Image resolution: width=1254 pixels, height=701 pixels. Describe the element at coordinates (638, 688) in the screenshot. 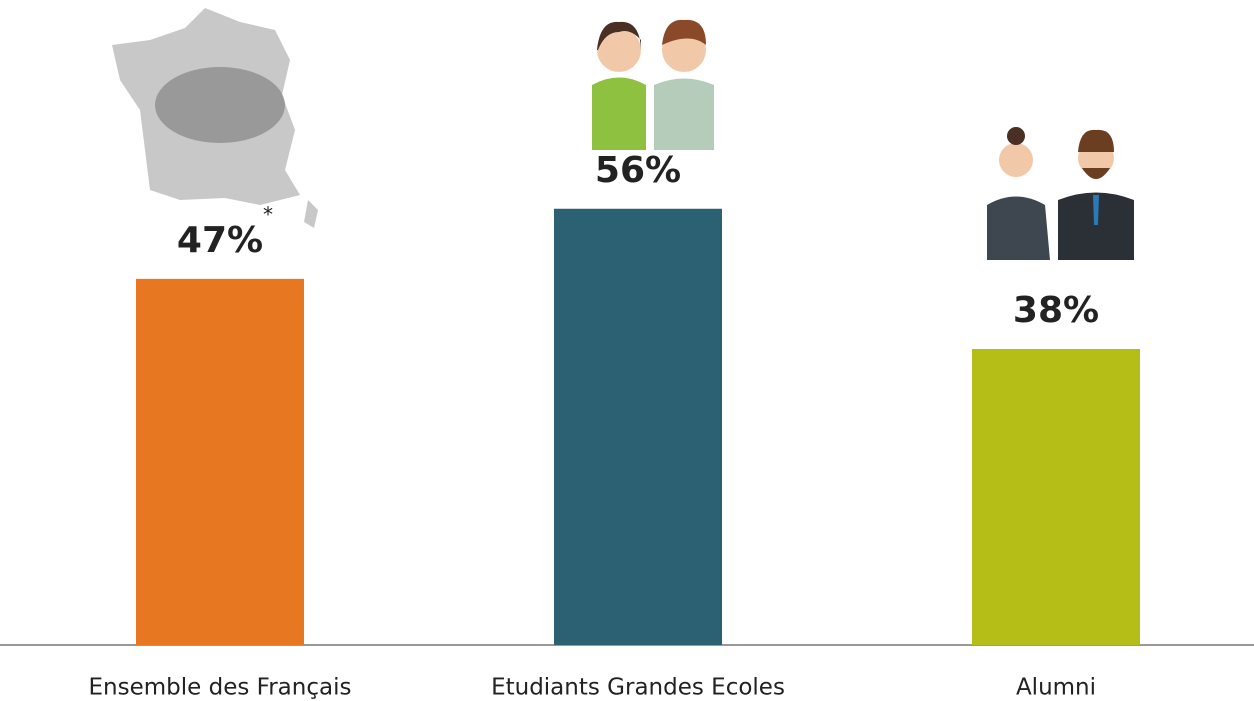

I see `category-label: Etudiants Grandes Ecoles` at that location.